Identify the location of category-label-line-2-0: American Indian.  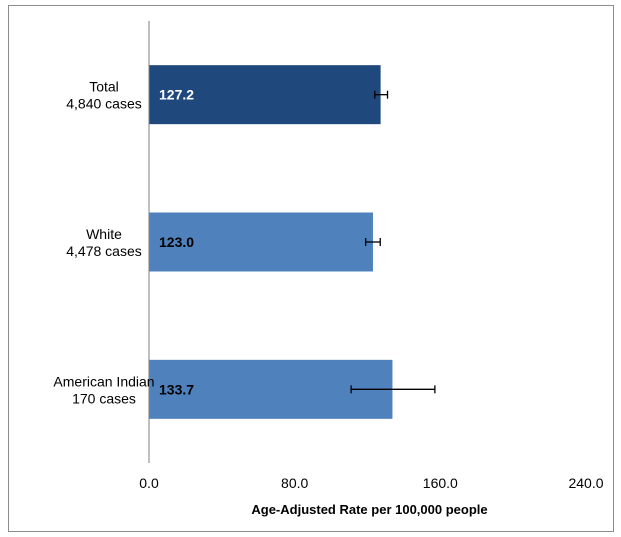
(103, 381).